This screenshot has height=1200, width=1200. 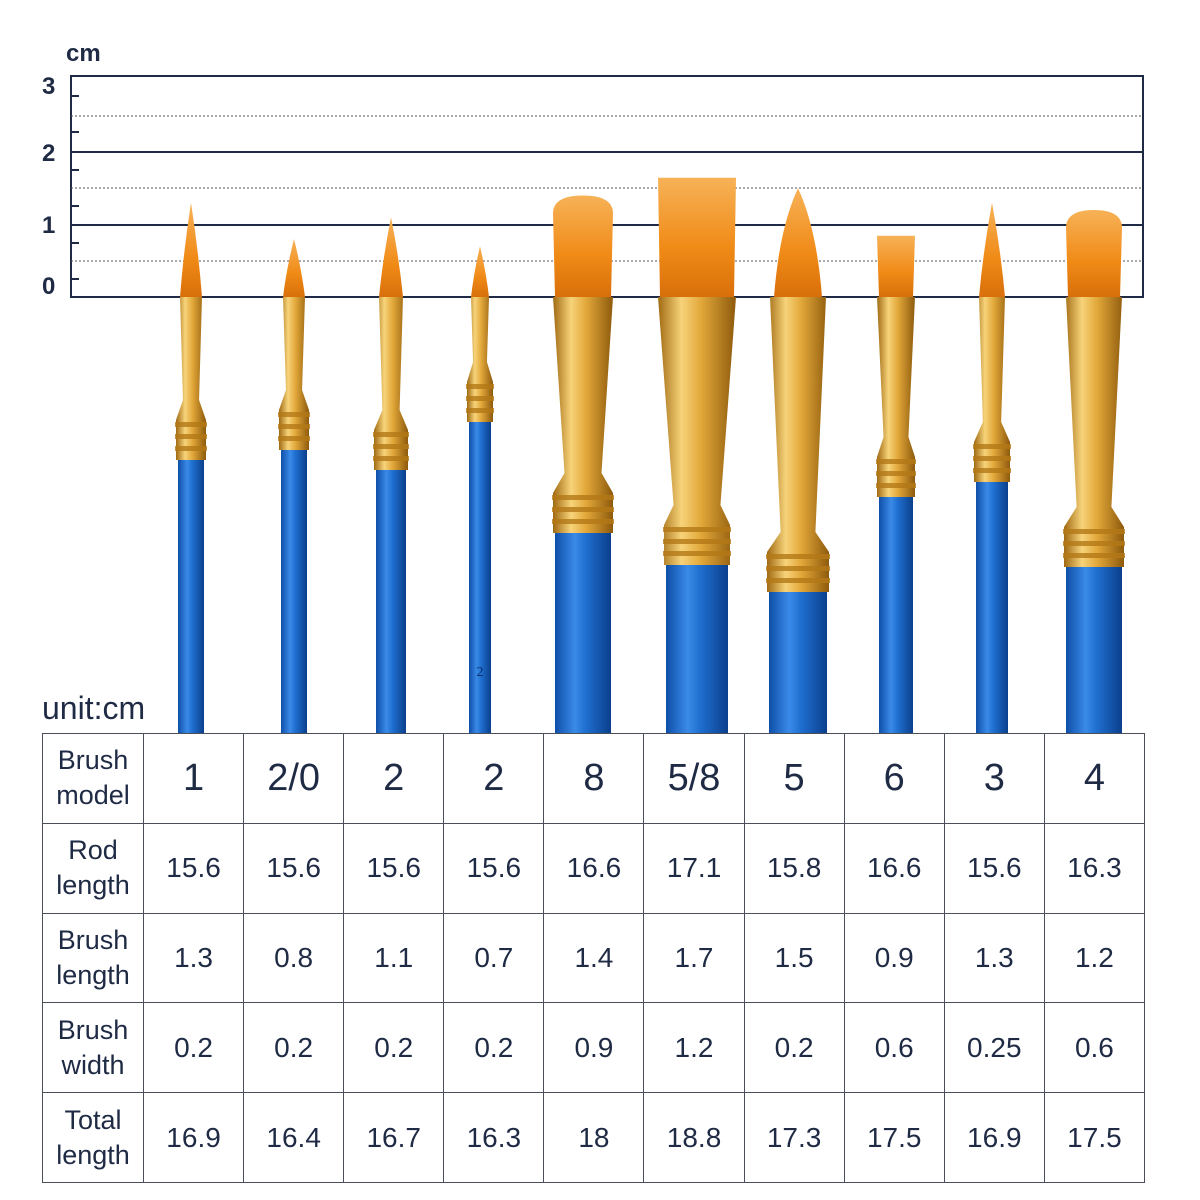 I want to click on row-header: Brush model, so click(x=93, y=778).